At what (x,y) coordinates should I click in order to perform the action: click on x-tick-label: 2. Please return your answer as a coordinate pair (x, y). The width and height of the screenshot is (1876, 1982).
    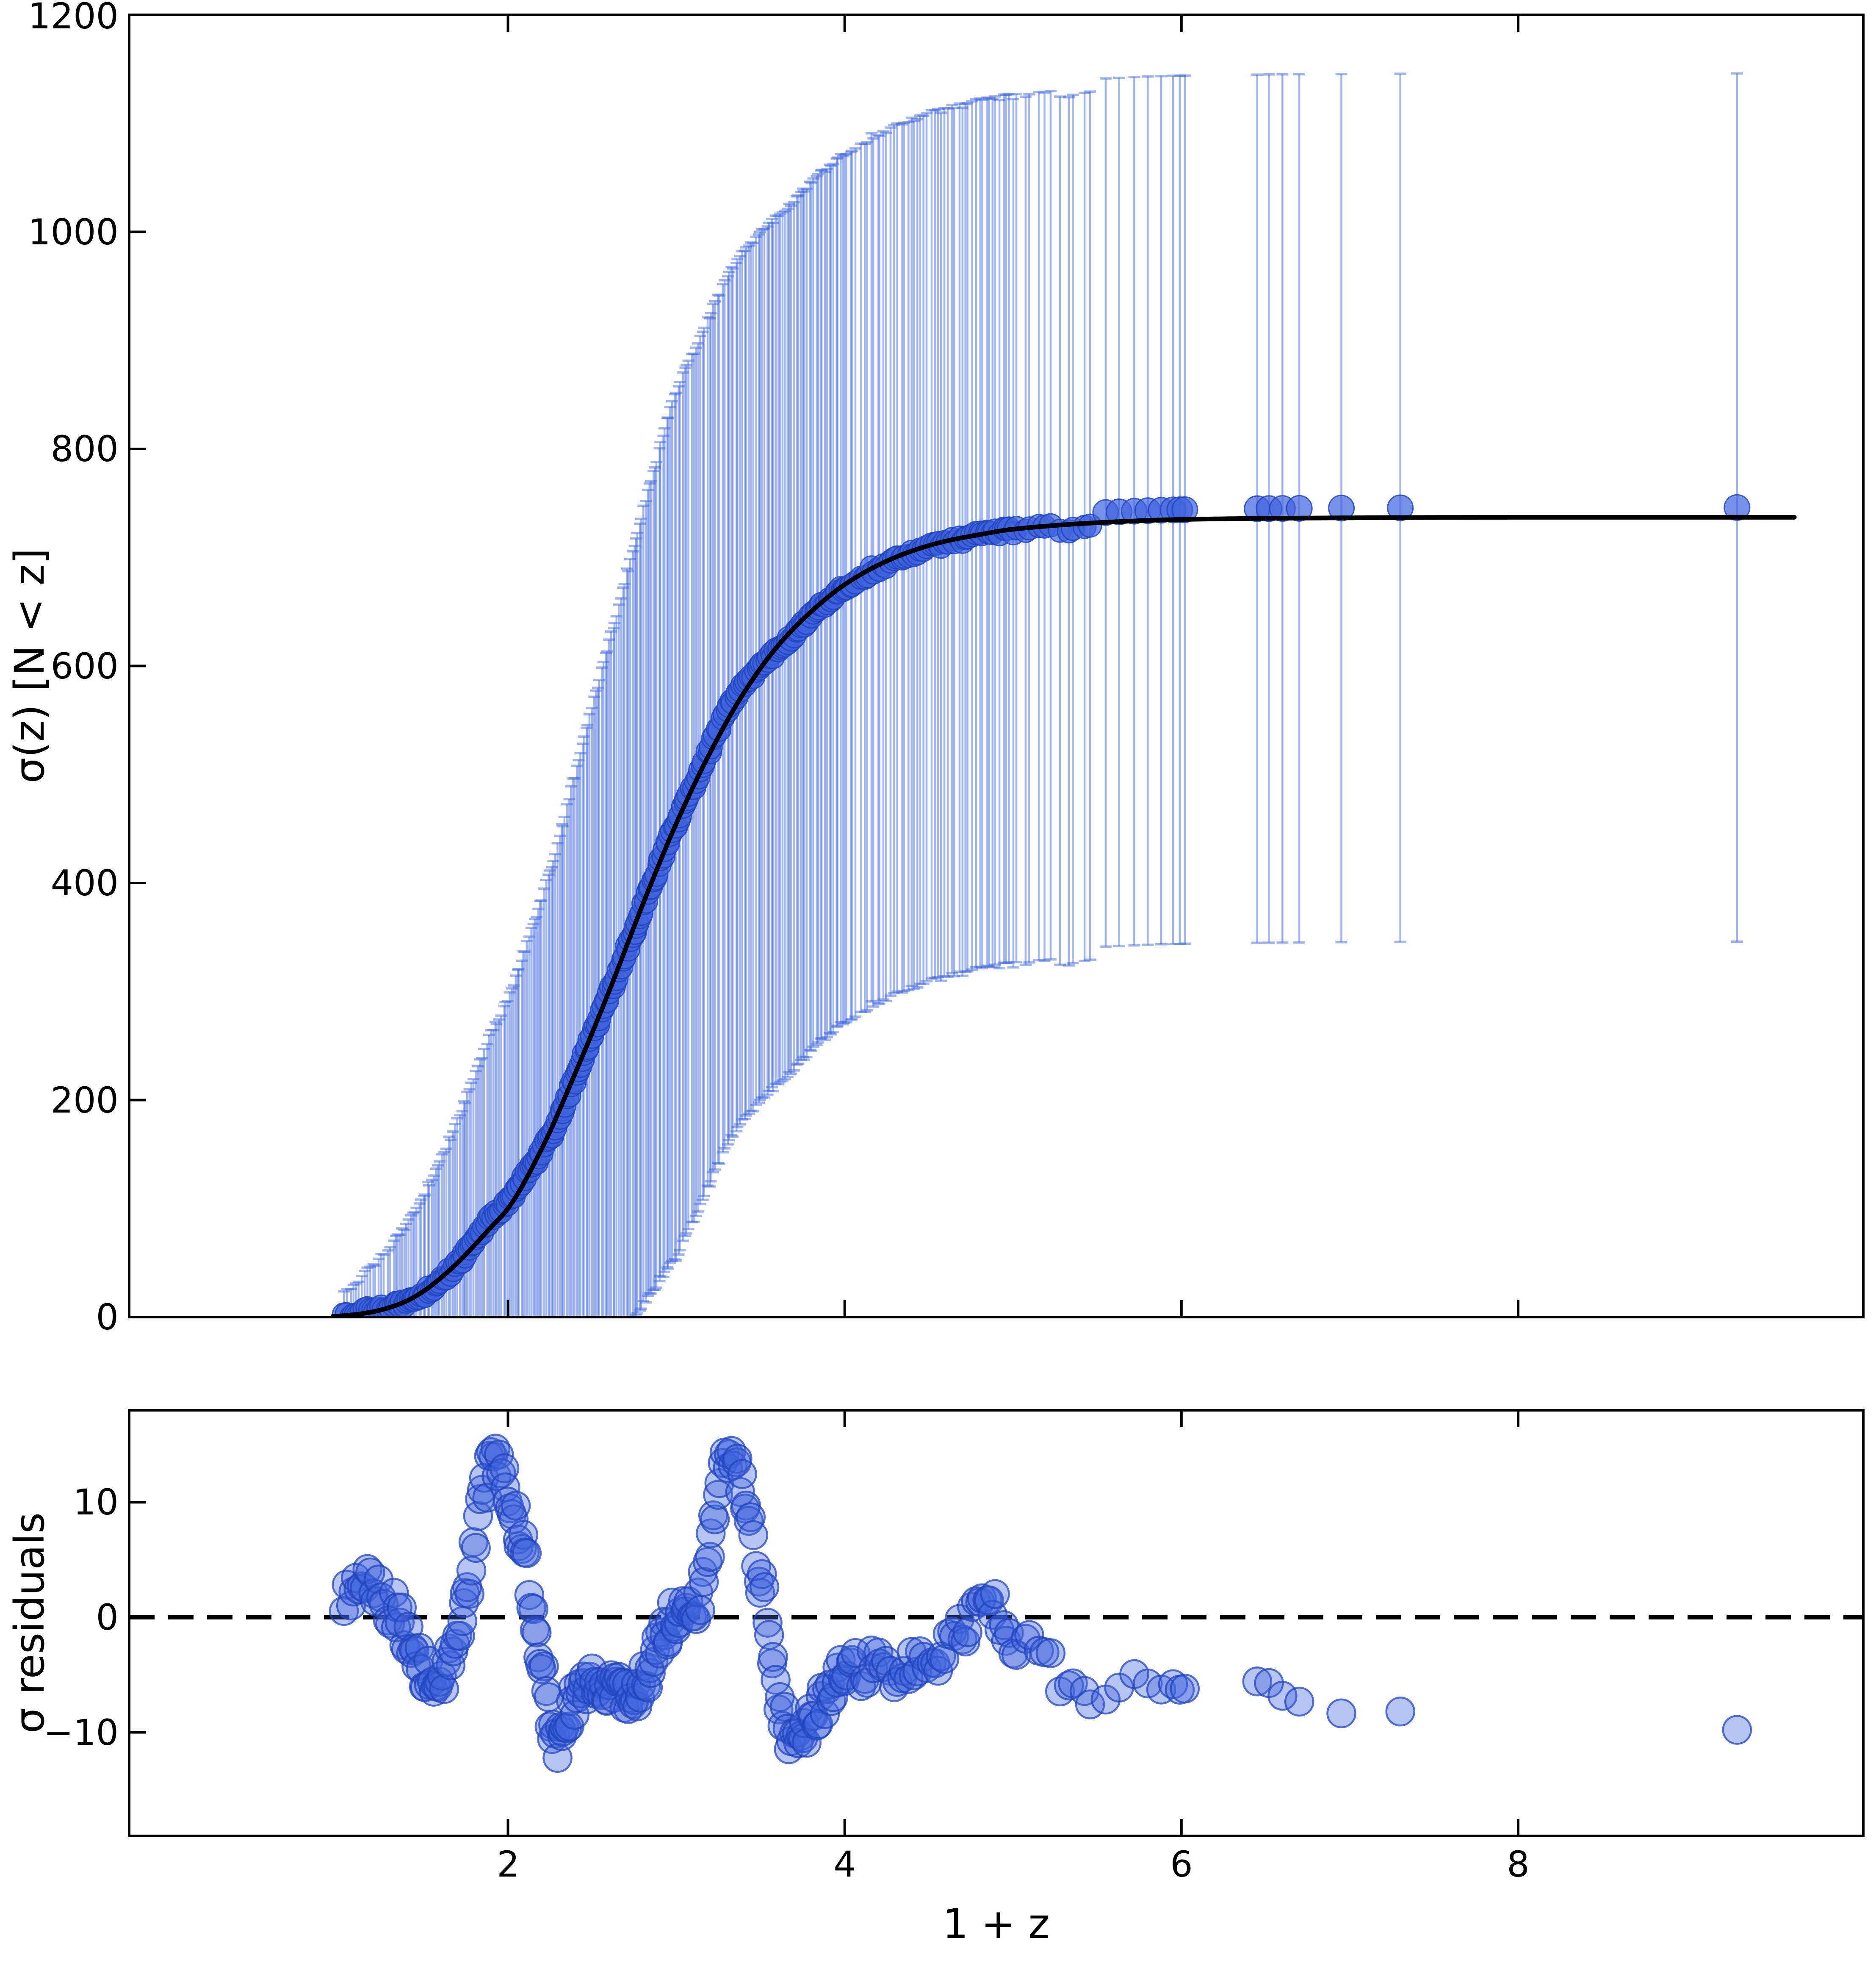
    Looking at the image, I should click on (509, 1864).